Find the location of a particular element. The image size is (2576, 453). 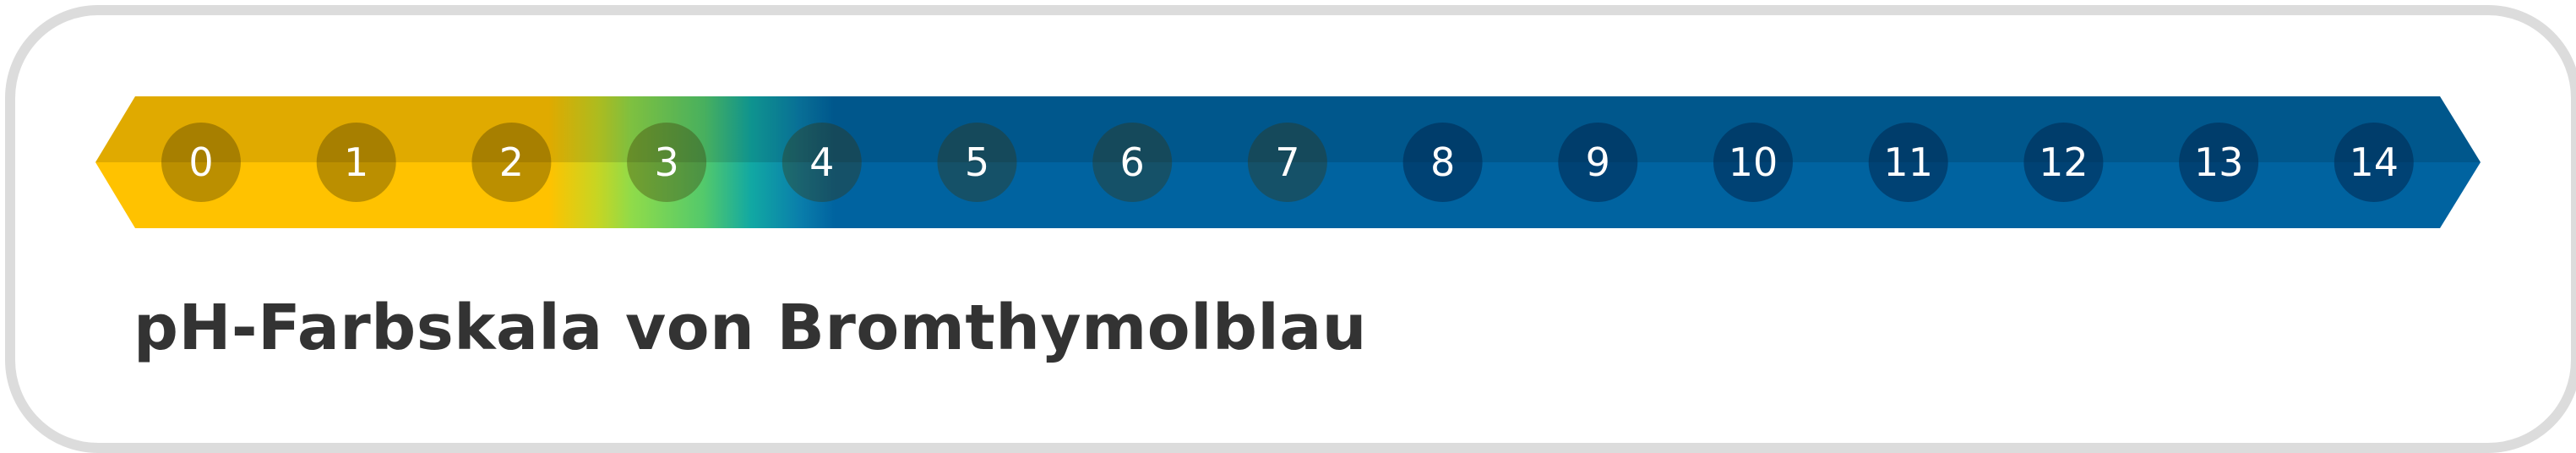

scale-title: pH-Farbskala von Bromthymolblau is located at coordinates (750, 328).